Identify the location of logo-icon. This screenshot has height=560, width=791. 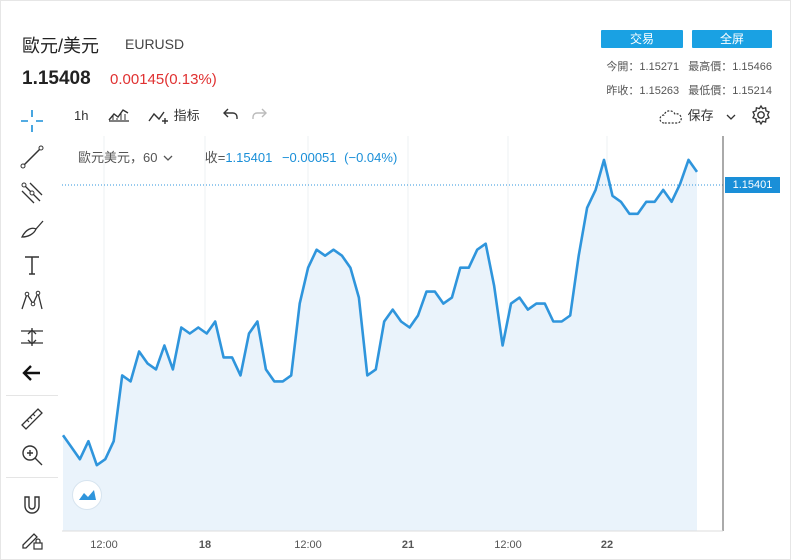
(87, 495).